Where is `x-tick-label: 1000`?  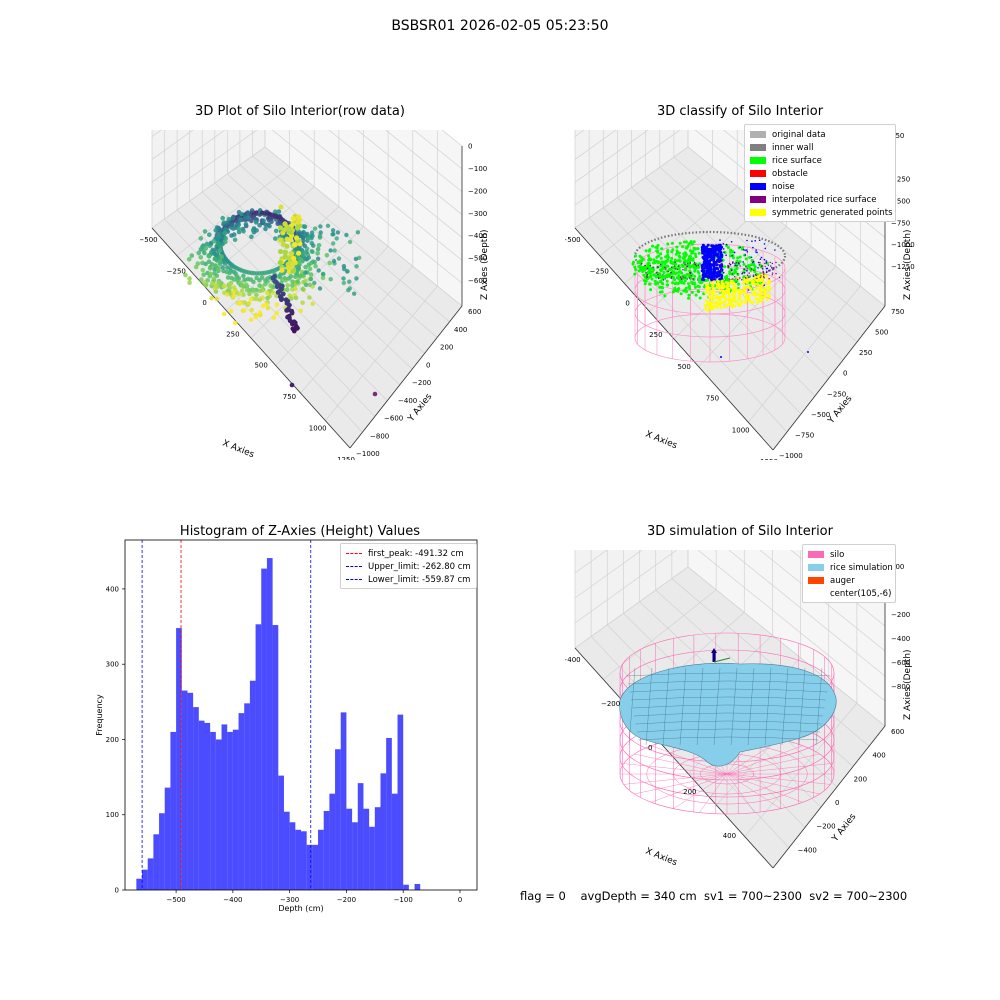
x-tick-label: 1000 is located at coordinates (318, 429).